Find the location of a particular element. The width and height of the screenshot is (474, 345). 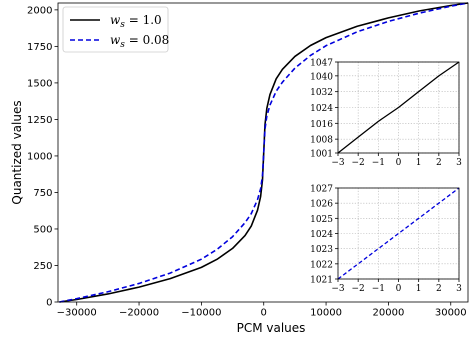

y-tick-label: 1032 is located at coordinates (321, 93).